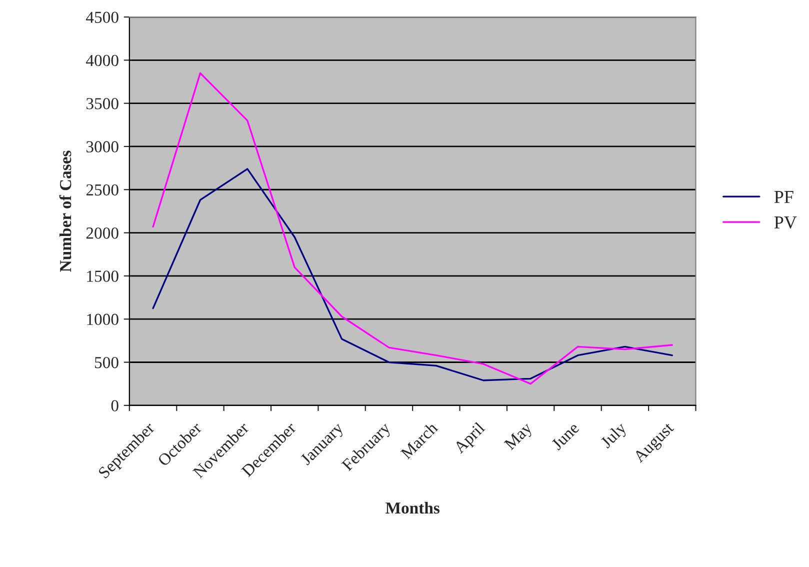 The width and height of the screenshot is (809, 567). I want to click on x-tick-label: May, so click(520, 437).